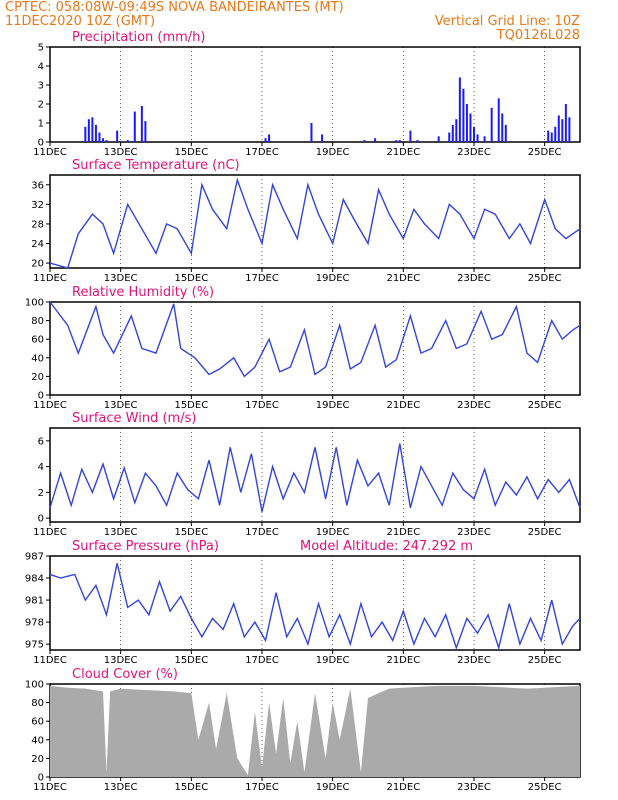 This screenshot has height=800, width=618. Describe the element at coordinates (262, 660) in the screenshot. I see `panel-5-xlabel: 17DEC` at that location.